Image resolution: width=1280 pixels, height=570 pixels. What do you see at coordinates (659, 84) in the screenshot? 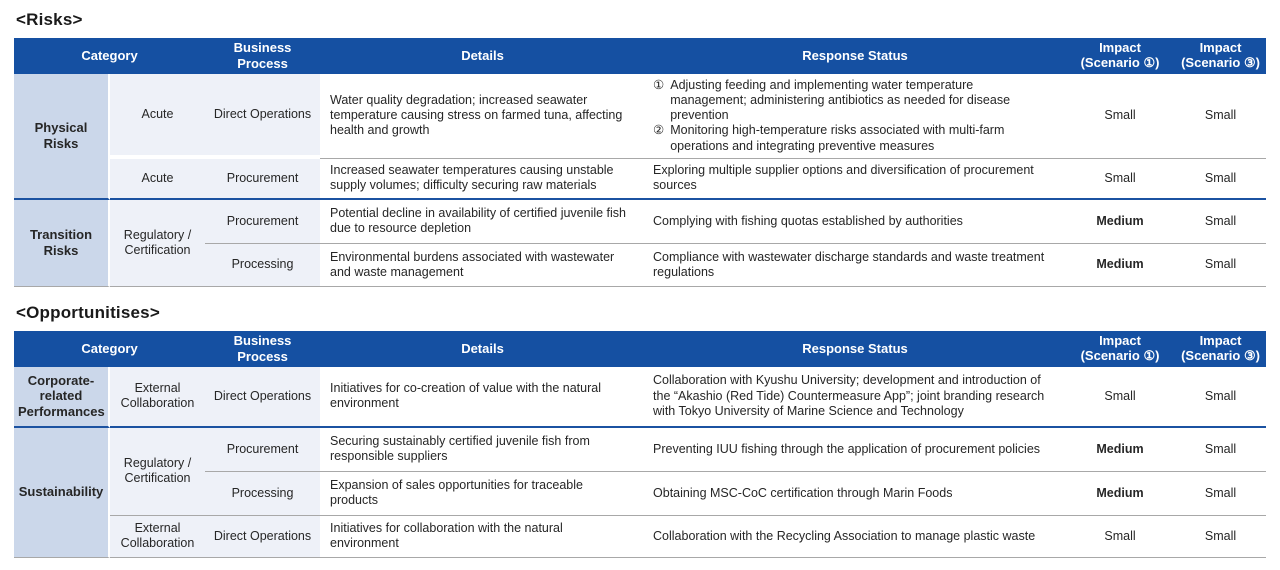
I see `circled-number-1: ①` at bounding box center [659, 84].